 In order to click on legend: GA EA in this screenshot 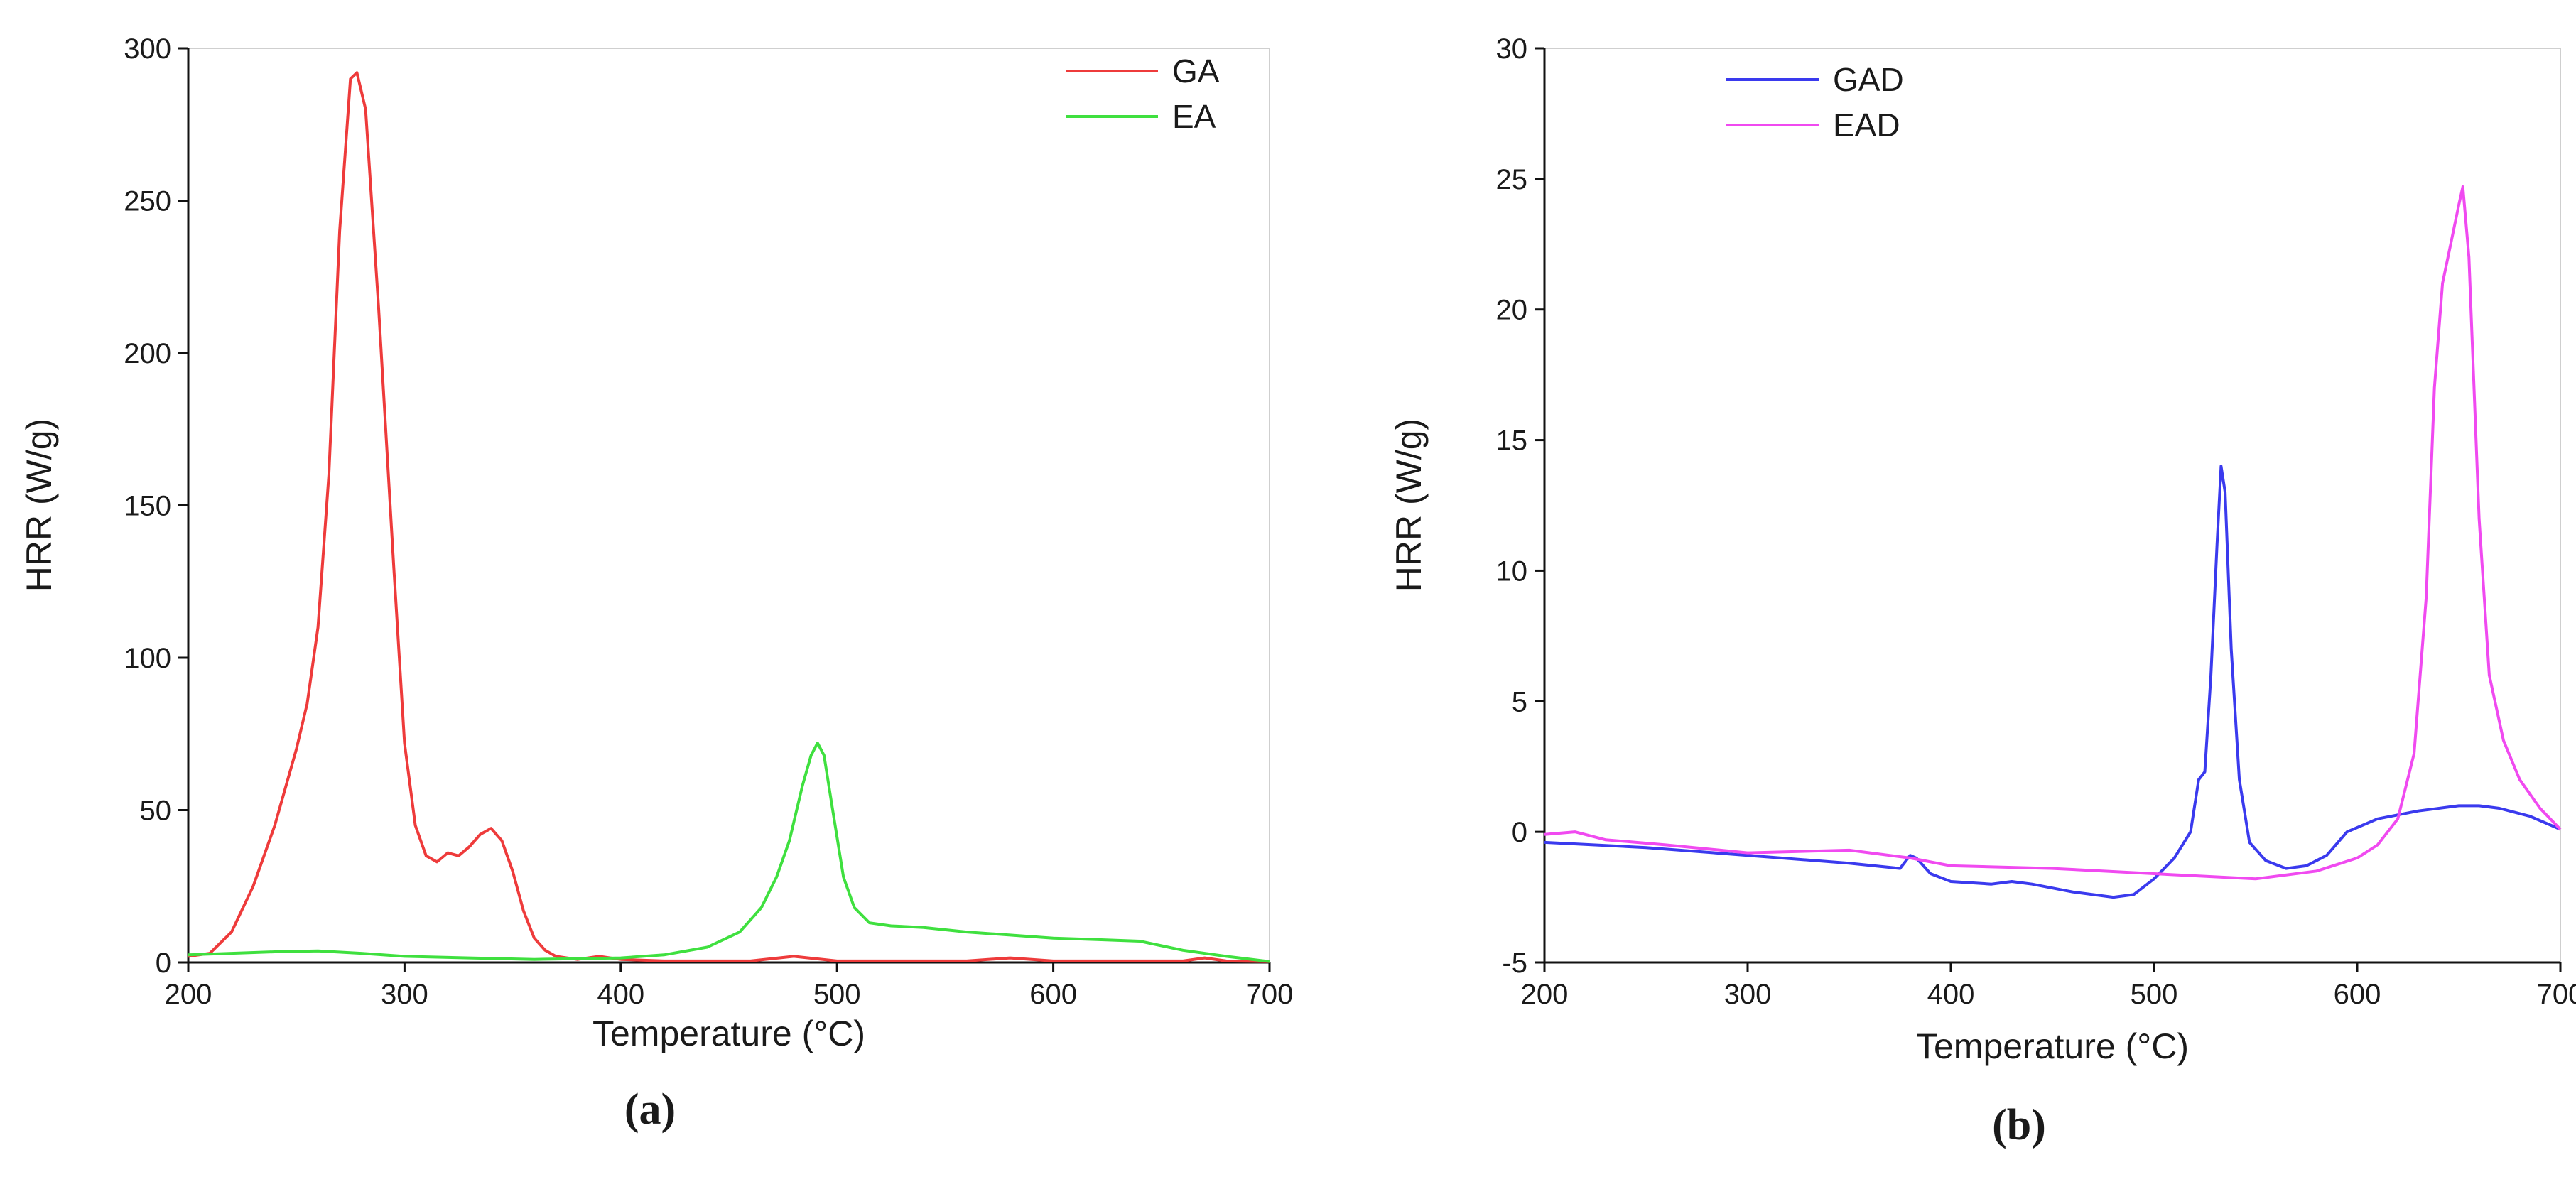, I will do `click(1143, 94)`.